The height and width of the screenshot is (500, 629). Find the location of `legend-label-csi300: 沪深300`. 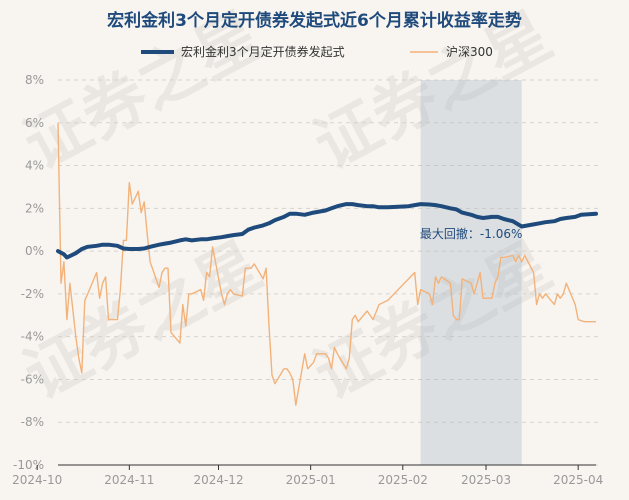

legend-label-csi300: 沪深300 is located at coordinates (469, 52).